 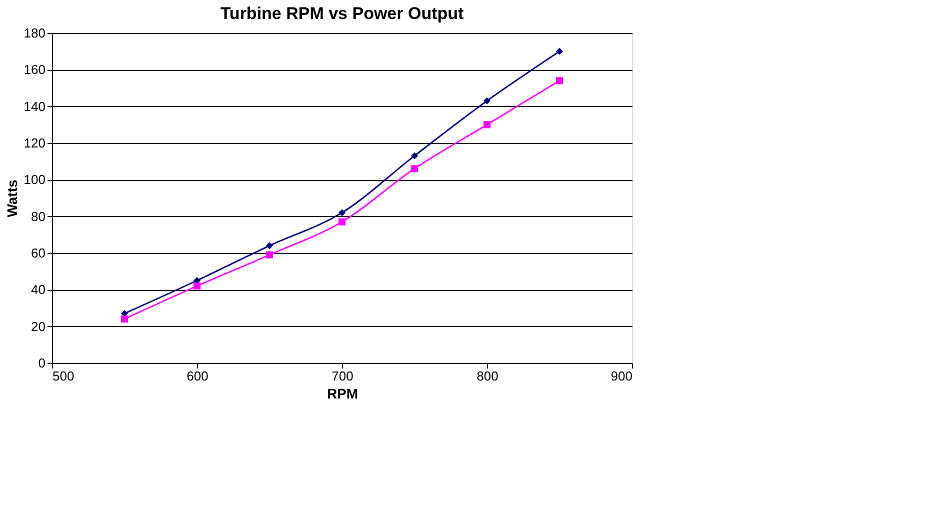 I want to click on x-tick-label: 700, so click(x=343, y=376).